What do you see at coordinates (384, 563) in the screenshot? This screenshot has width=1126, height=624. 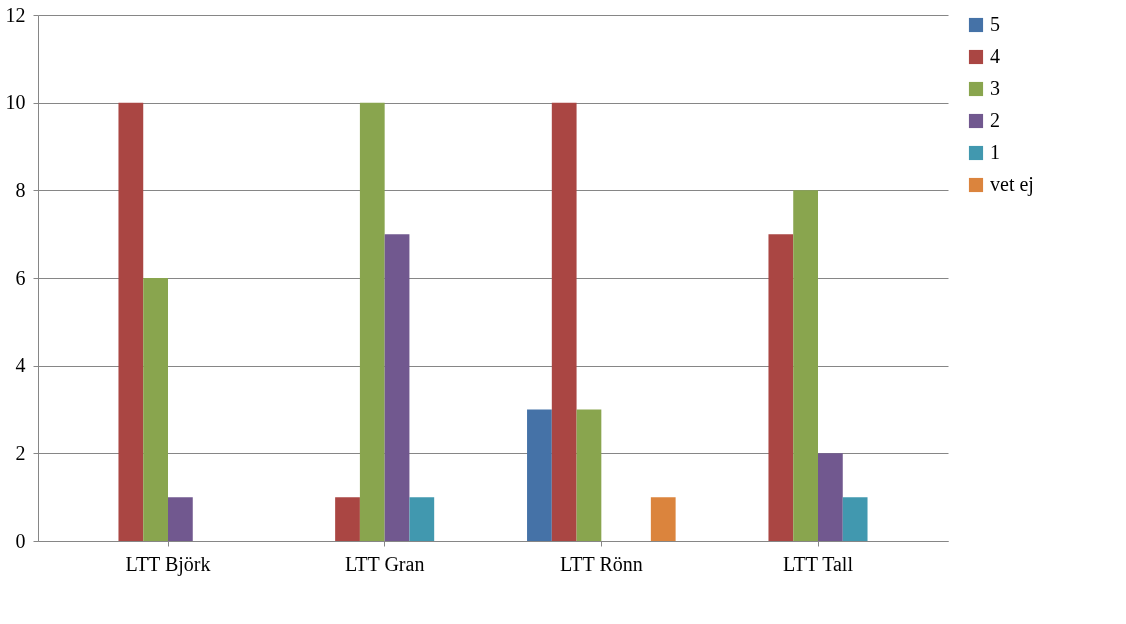 I see `x-tick-label: LTT Gran` at bounding box center [384, 563].